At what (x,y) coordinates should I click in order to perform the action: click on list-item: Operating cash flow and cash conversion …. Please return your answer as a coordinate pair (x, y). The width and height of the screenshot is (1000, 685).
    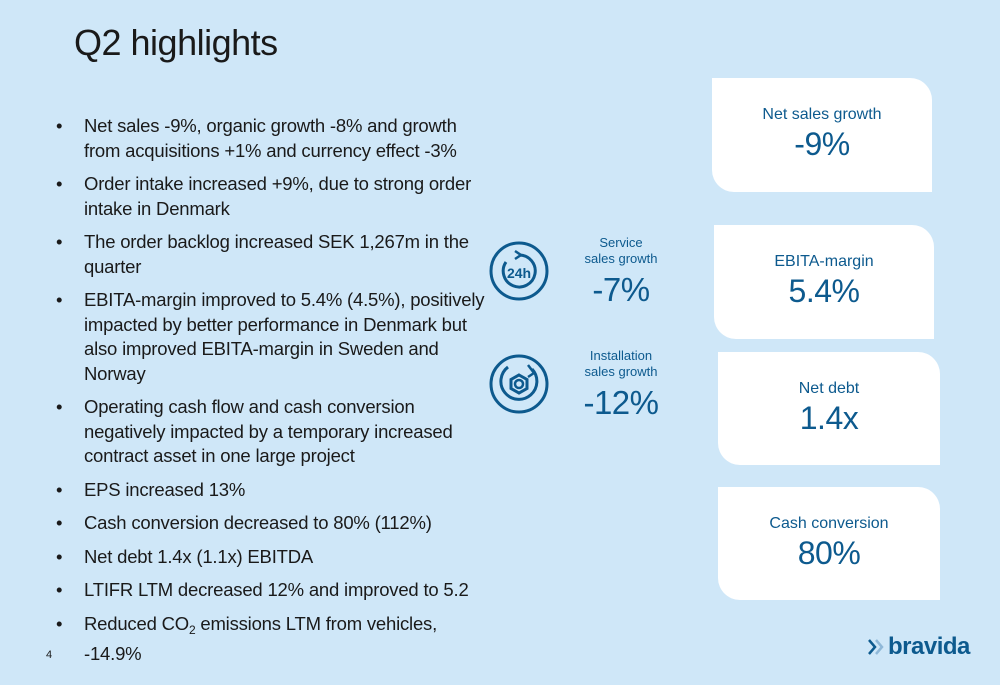
    Looking at the image, I should click on (271, 432).